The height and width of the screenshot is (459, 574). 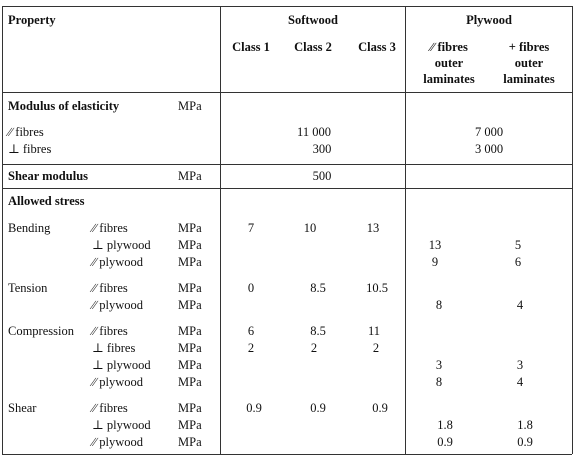 I want to click on header-property: Property, so click(x=32, y=20).